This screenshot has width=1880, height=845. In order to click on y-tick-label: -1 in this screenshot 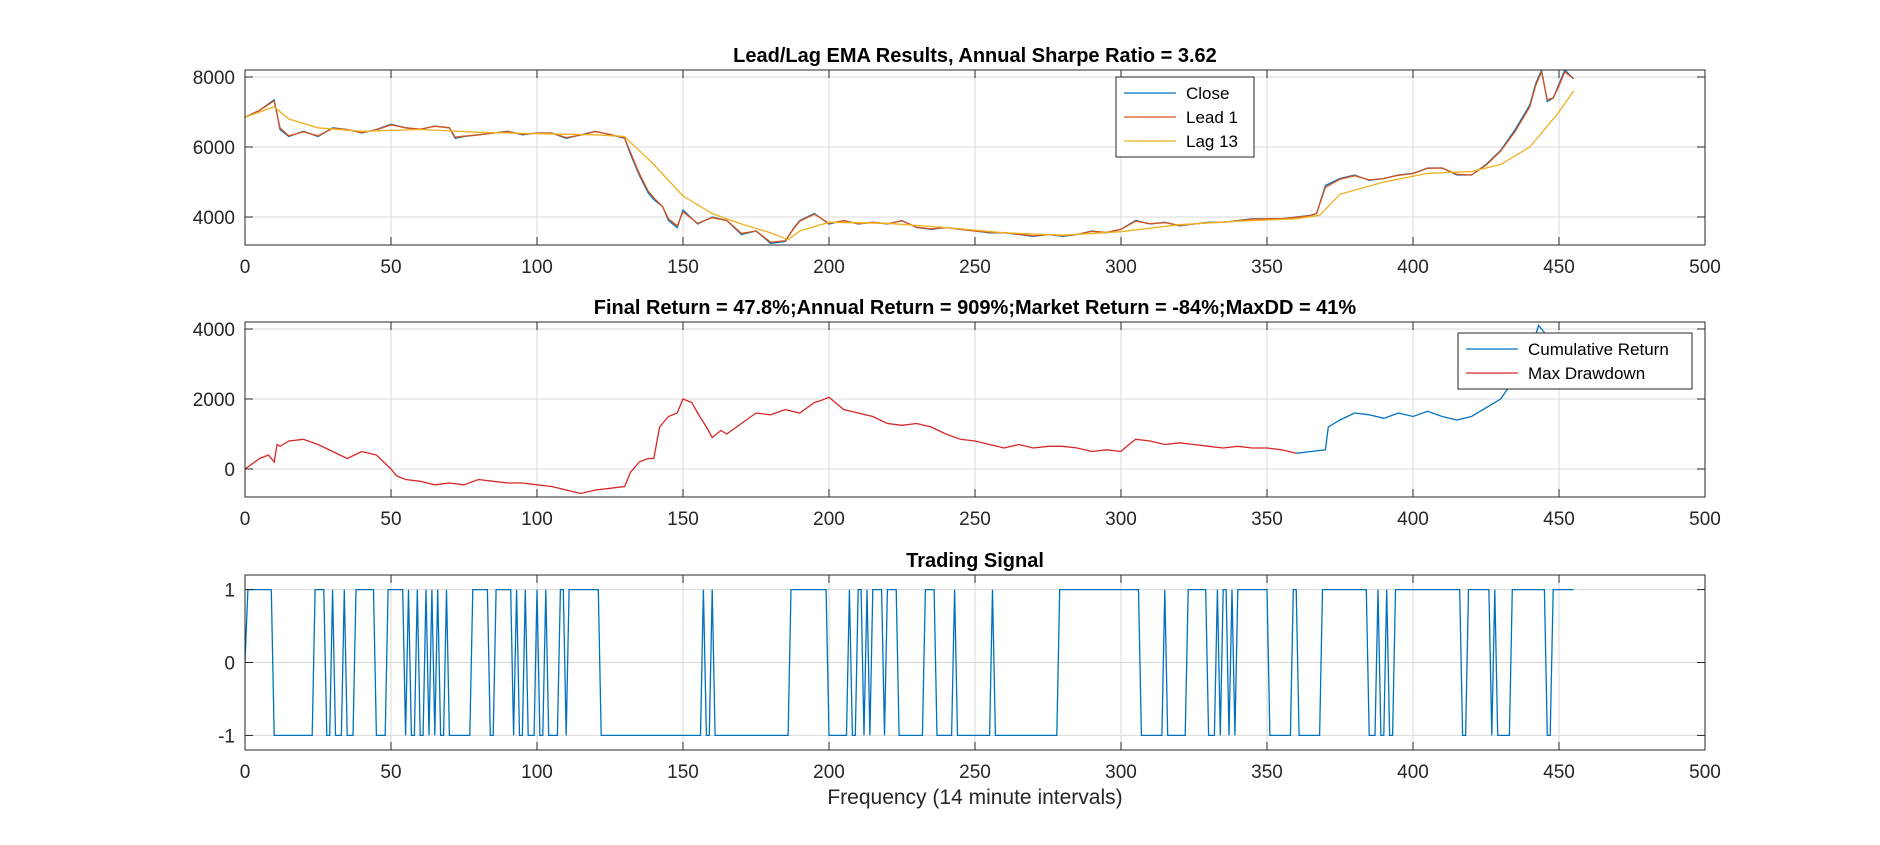, I will do `click(226, 736)`.